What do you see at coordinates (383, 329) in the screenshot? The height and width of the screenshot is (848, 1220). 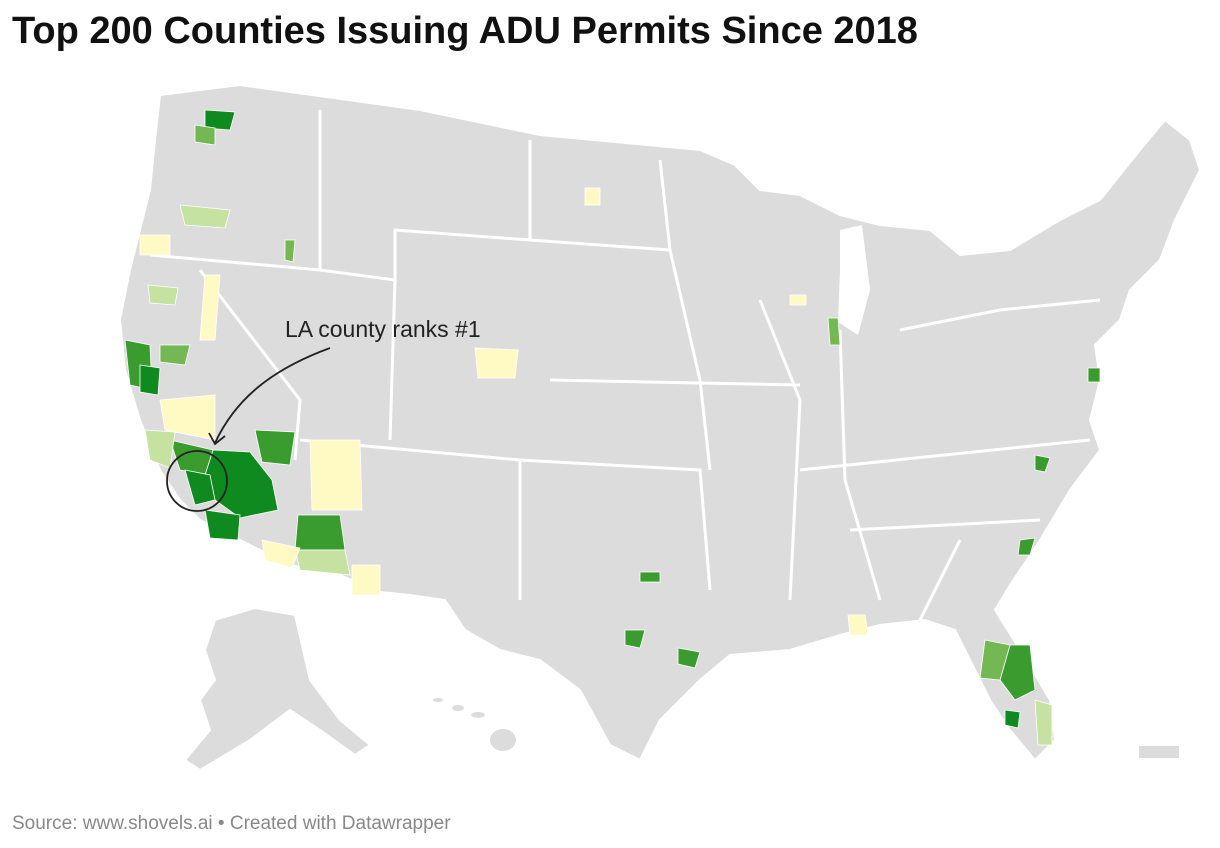 I see `annotation-text: LA county ranks #1` at bounding box center [383, 329].